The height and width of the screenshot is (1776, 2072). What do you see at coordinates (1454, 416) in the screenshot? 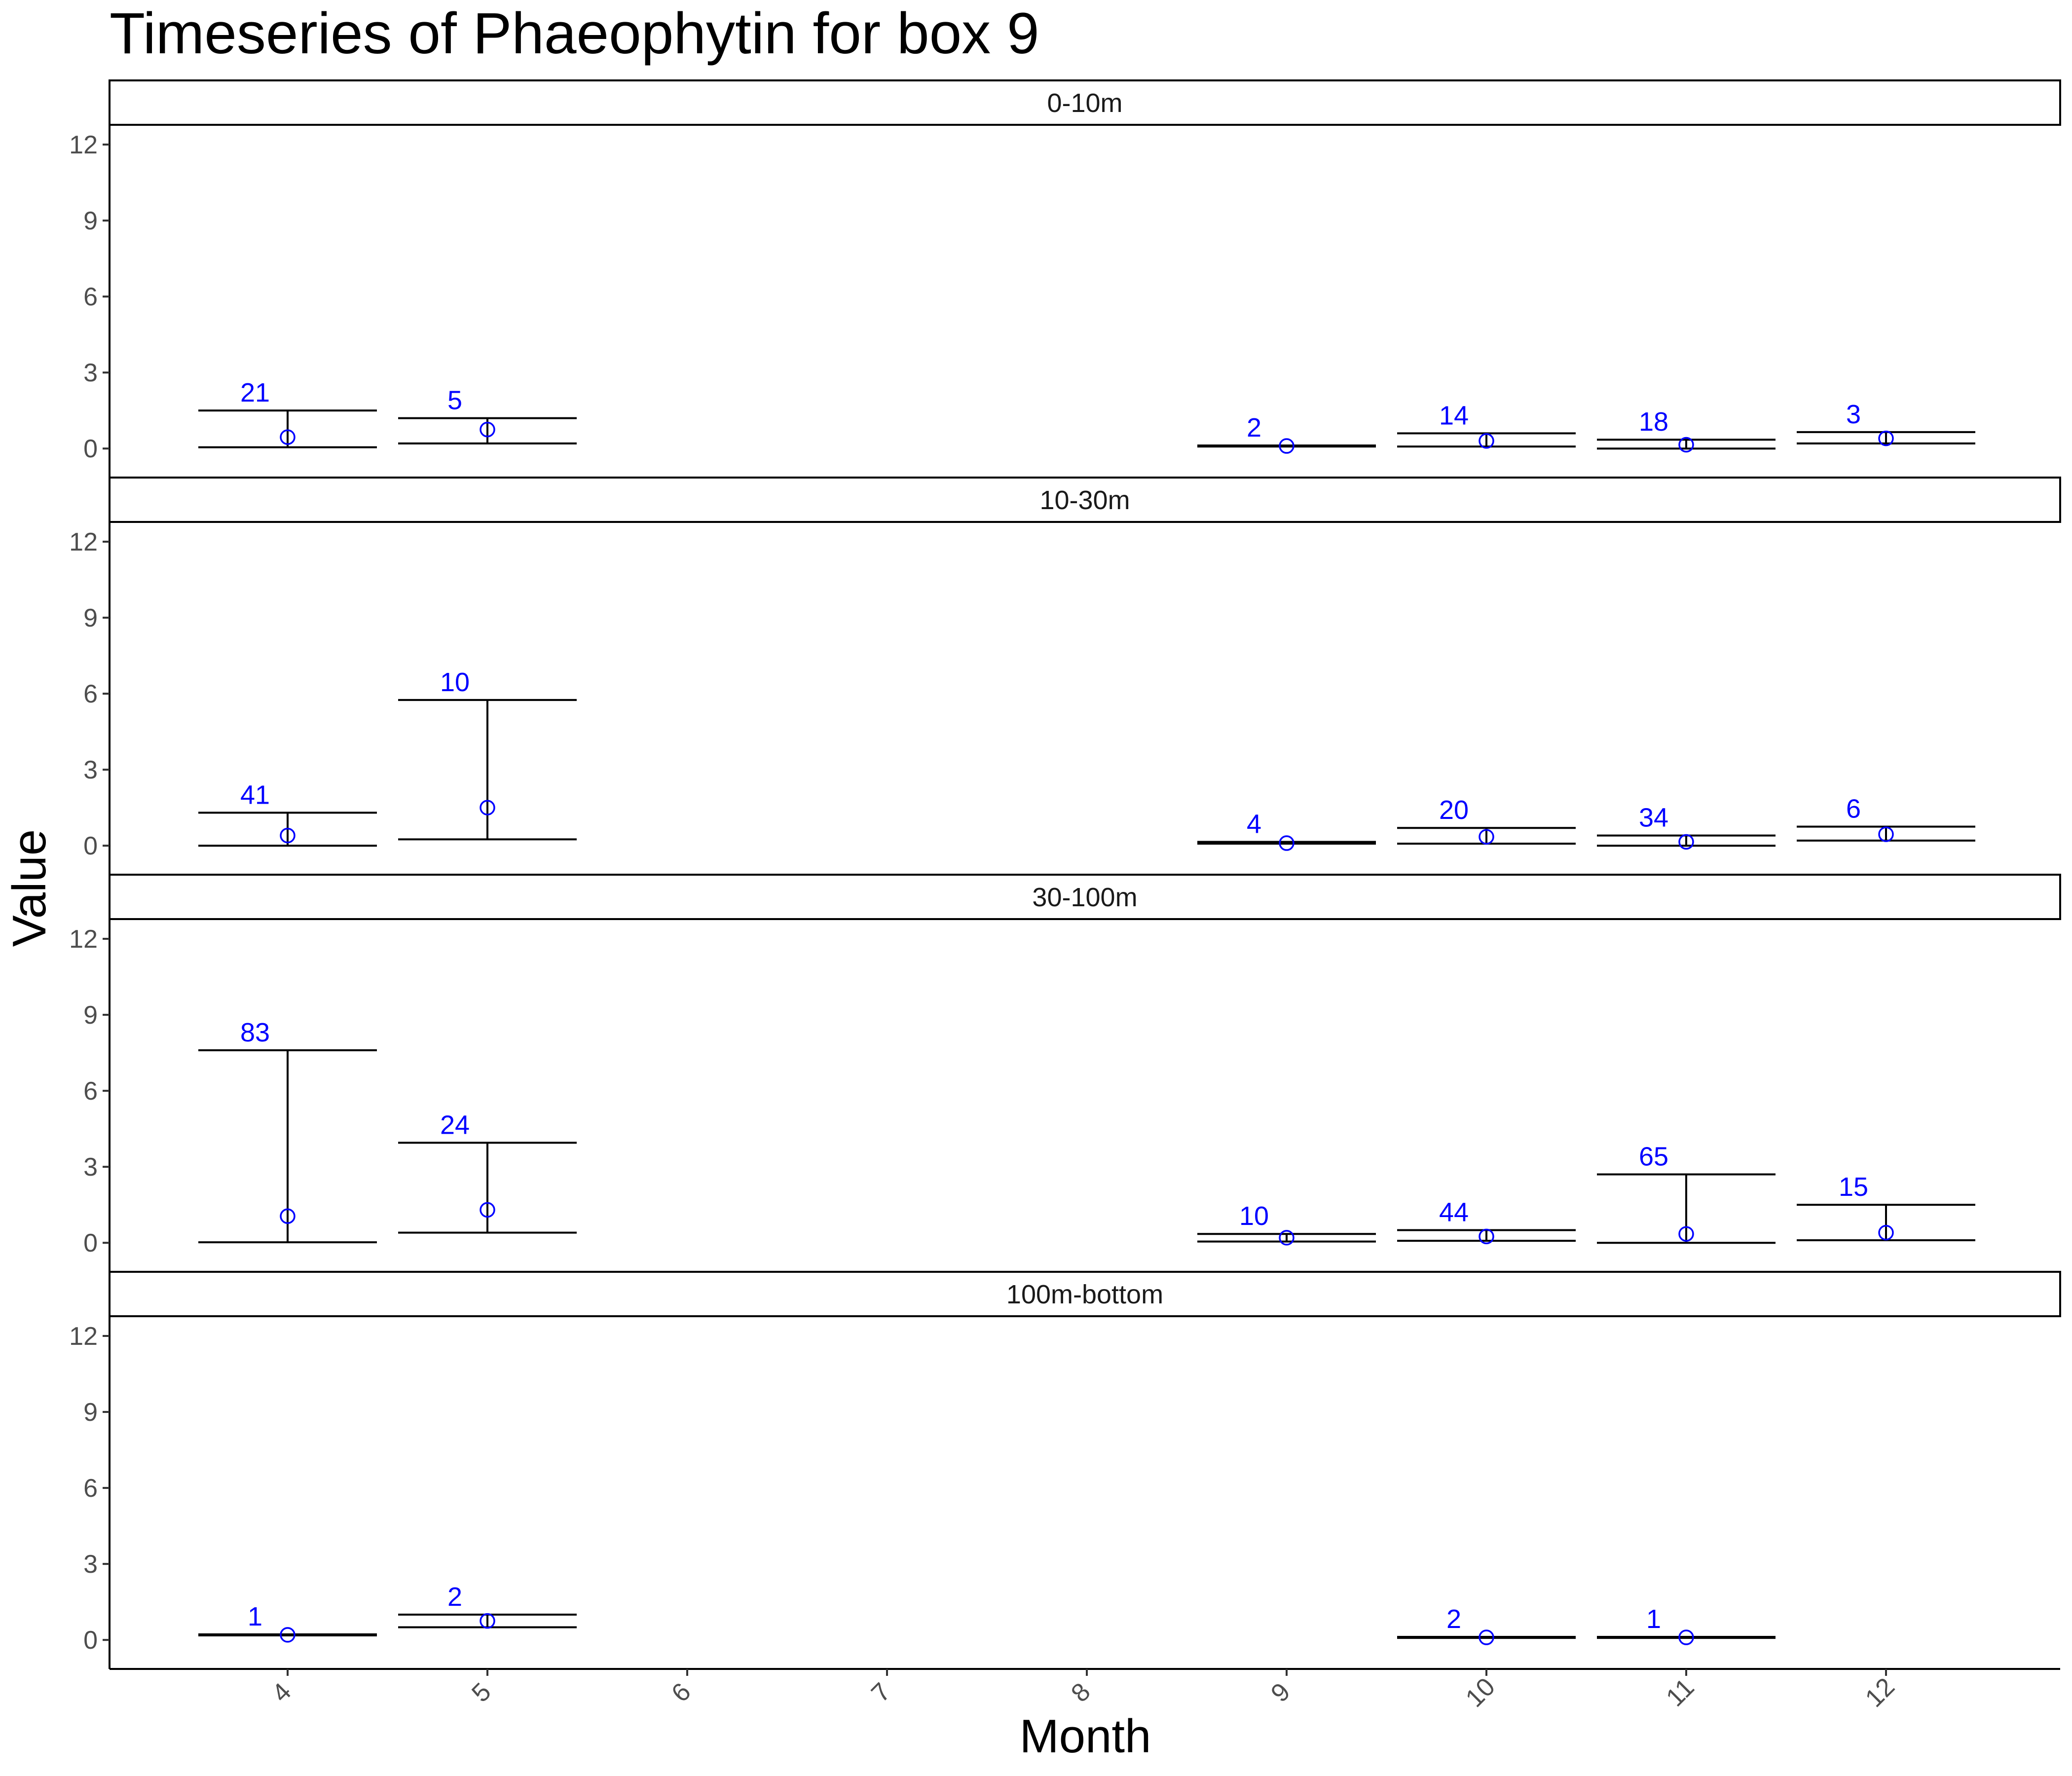
I see `count-label: 14` at bounding box center [1454, 416].